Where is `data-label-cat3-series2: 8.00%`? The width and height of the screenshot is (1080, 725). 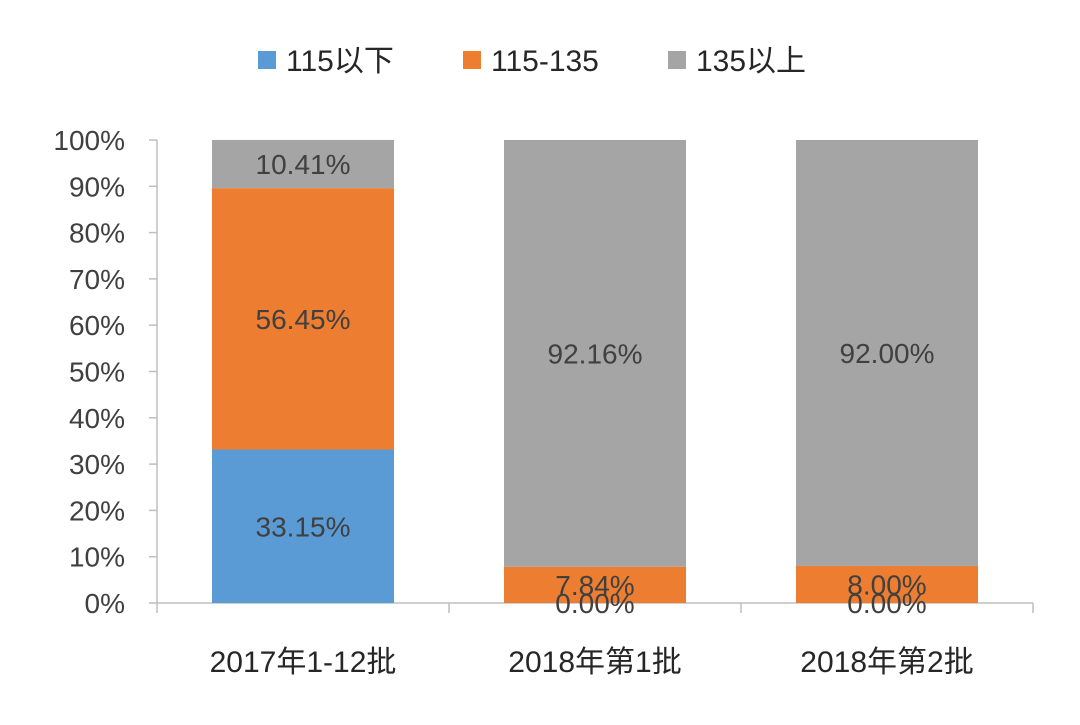 data-label-cat3-series2: 8.00% is located at coordinates (886, 584).